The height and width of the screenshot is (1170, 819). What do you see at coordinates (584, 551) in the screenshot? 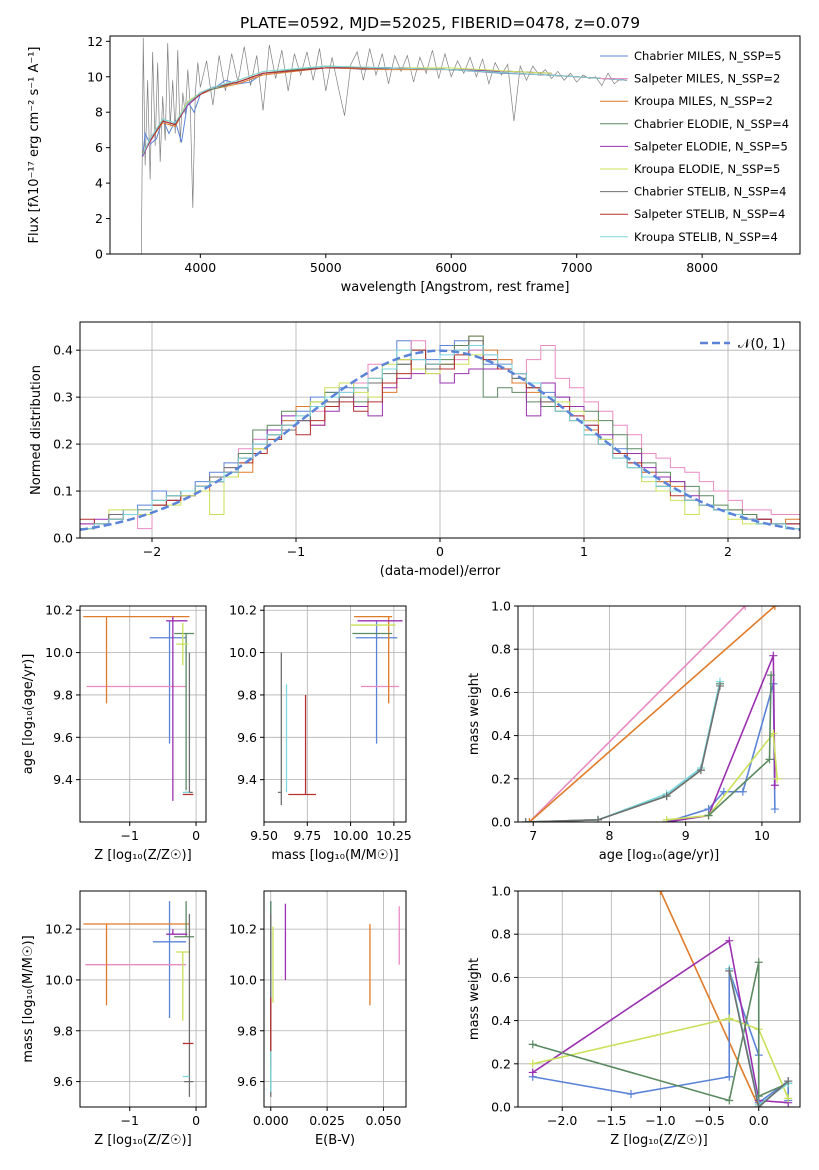
I see `x-tick-label: 1` at bounding box center [584, 551].